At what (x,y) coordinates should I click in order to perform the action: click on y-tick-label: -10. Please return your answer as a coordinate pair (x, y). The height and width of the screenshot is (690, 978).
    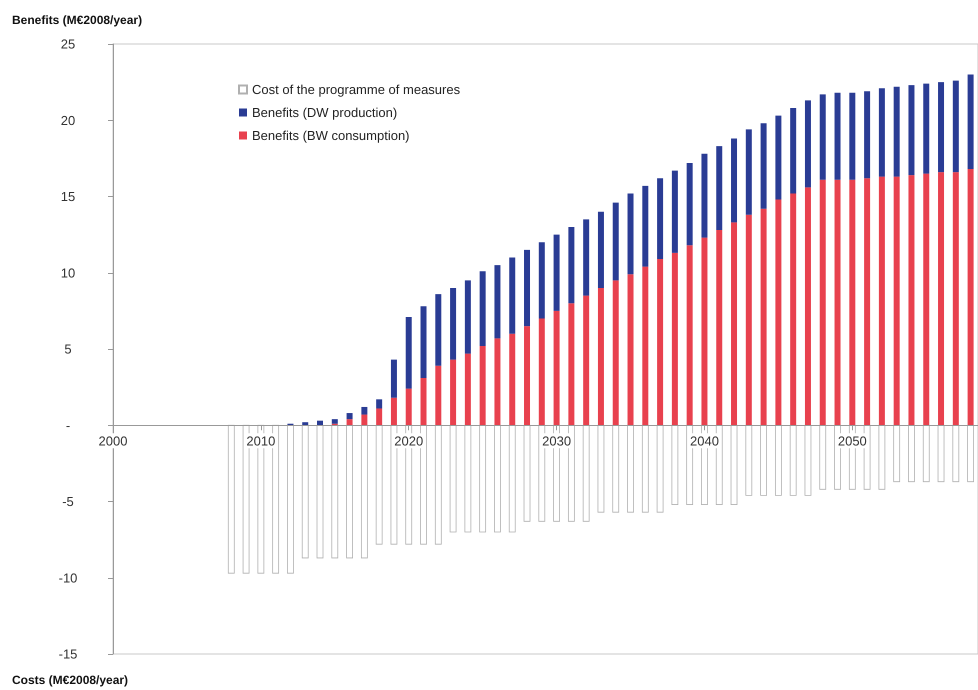
    Looking at the image, I should click on (68, 578).